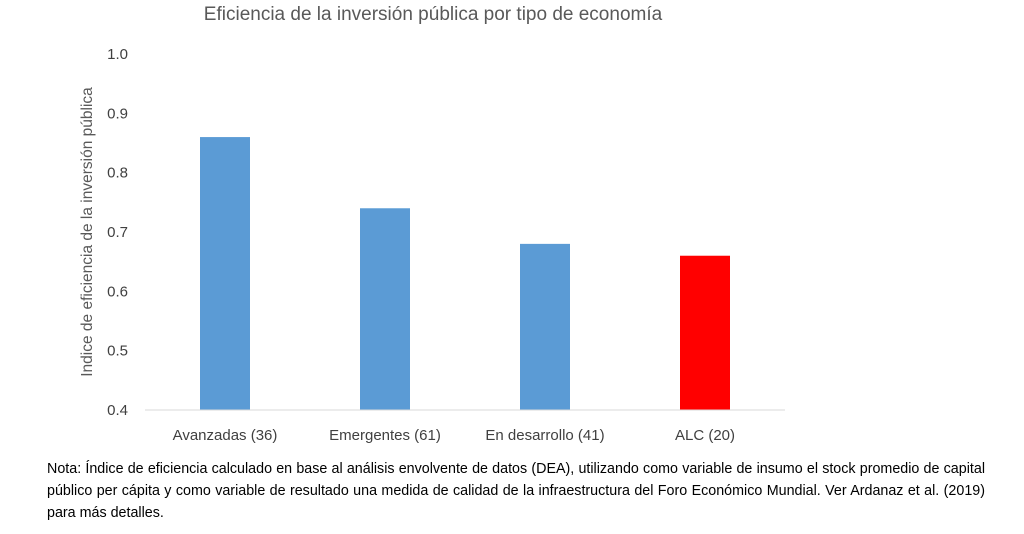  I want to click on x-tick-label: ALC (20), so click(705, 435).